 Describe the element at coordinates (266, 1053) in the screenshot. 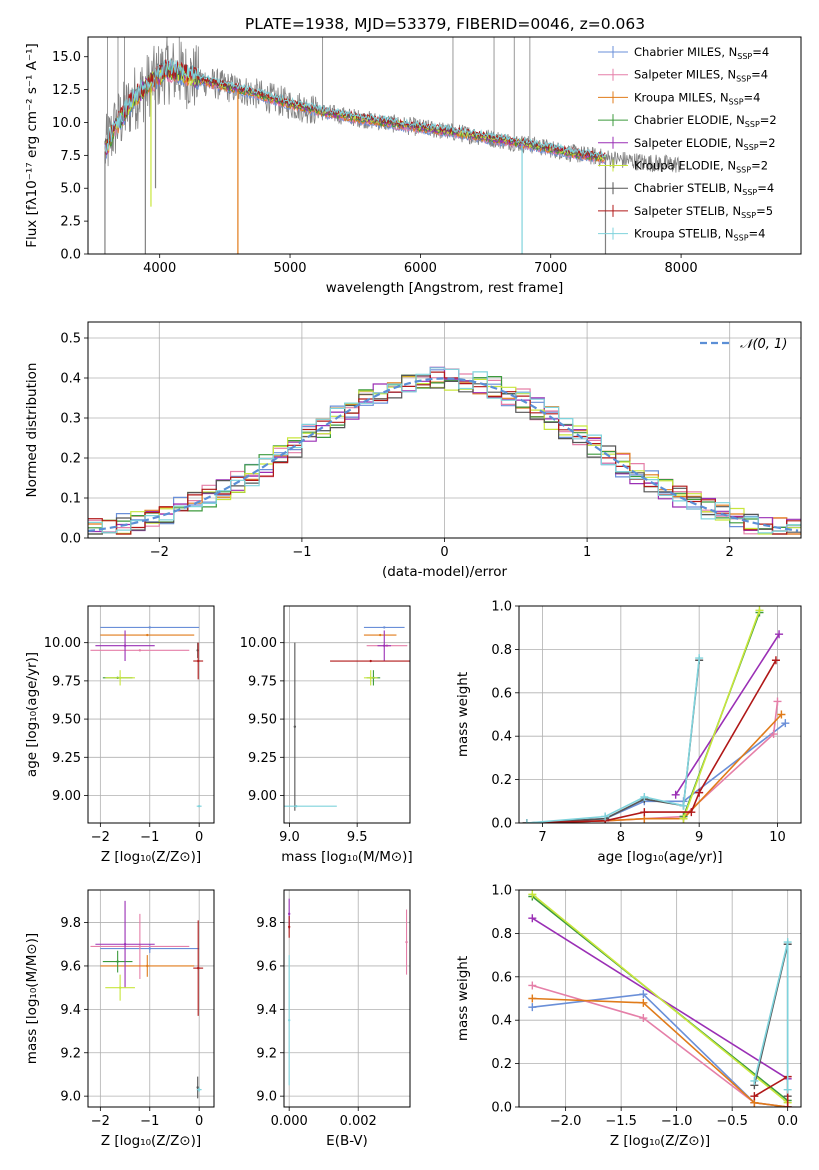

I see `y-tick-label: 9.2` at that location.